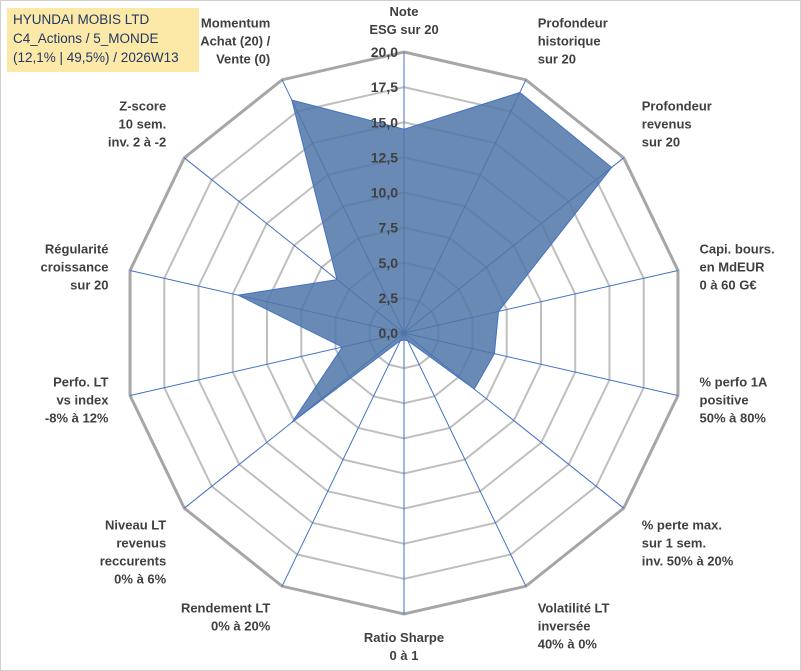 The image size is (801, 671). I want to click on axis-label-line: 10 sem., so click(143, 124).